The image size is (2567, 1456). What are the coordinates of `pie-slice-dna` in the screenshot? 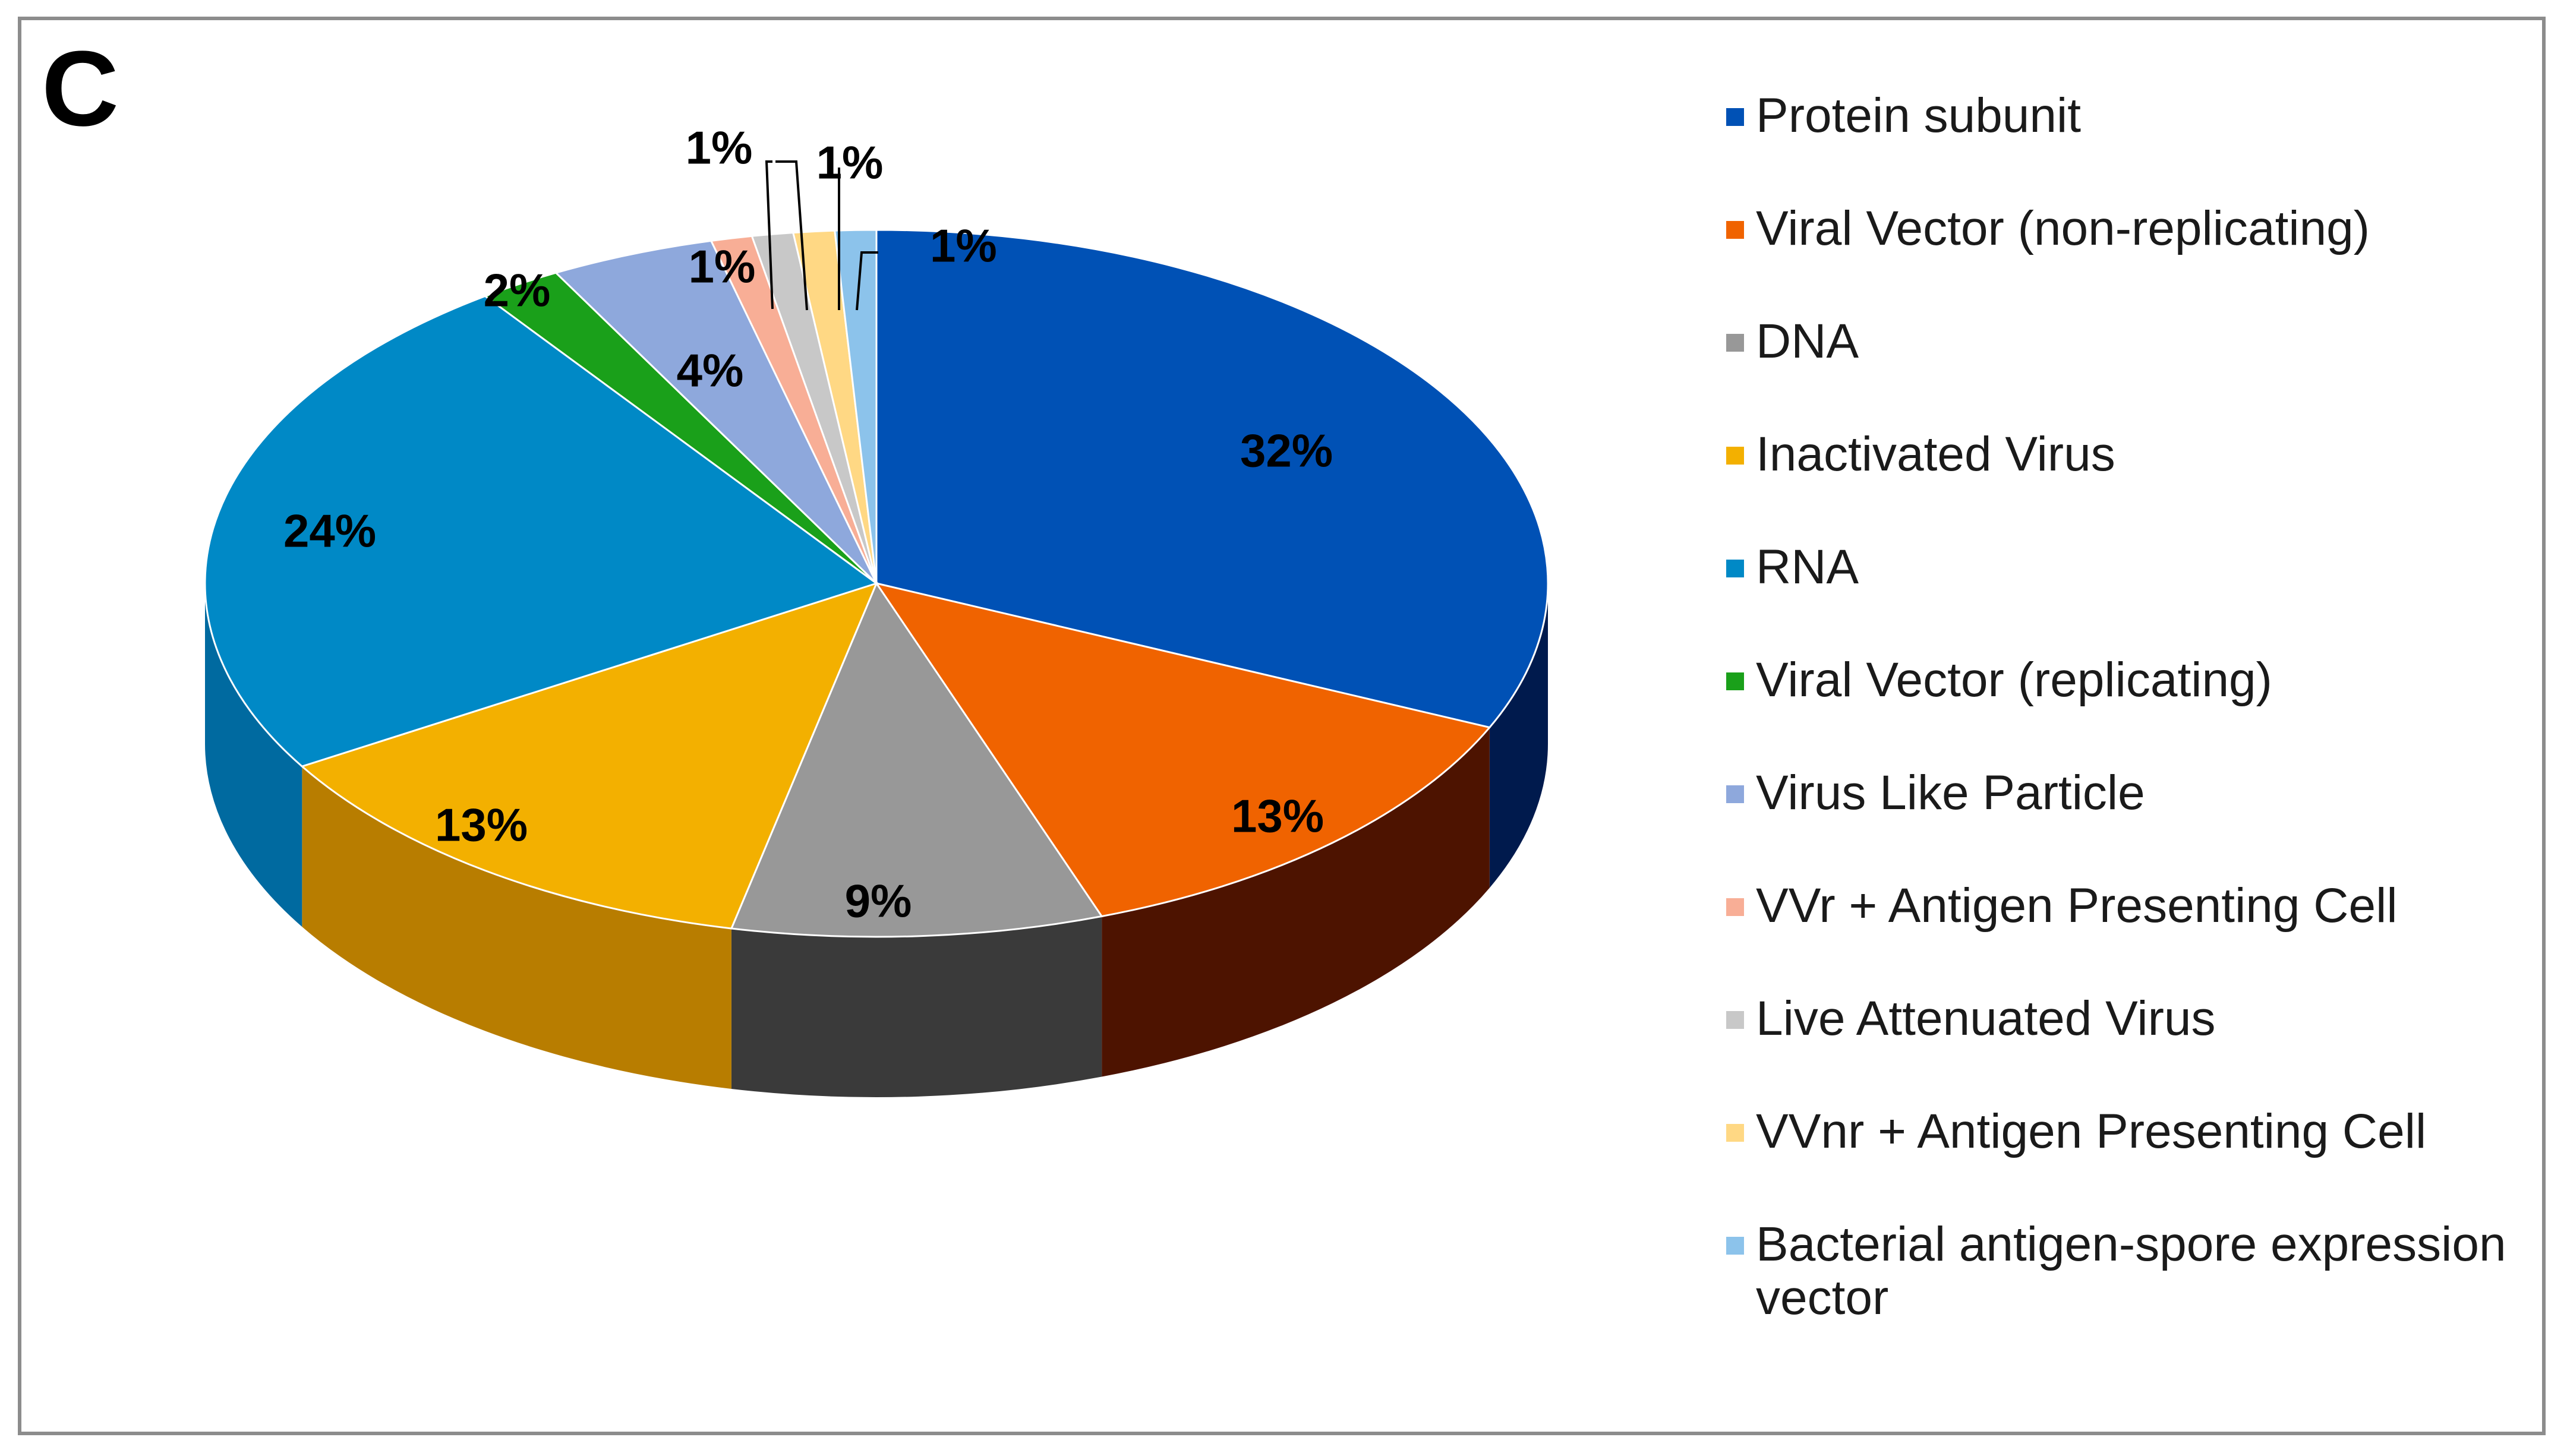 It's located at (916, 759).